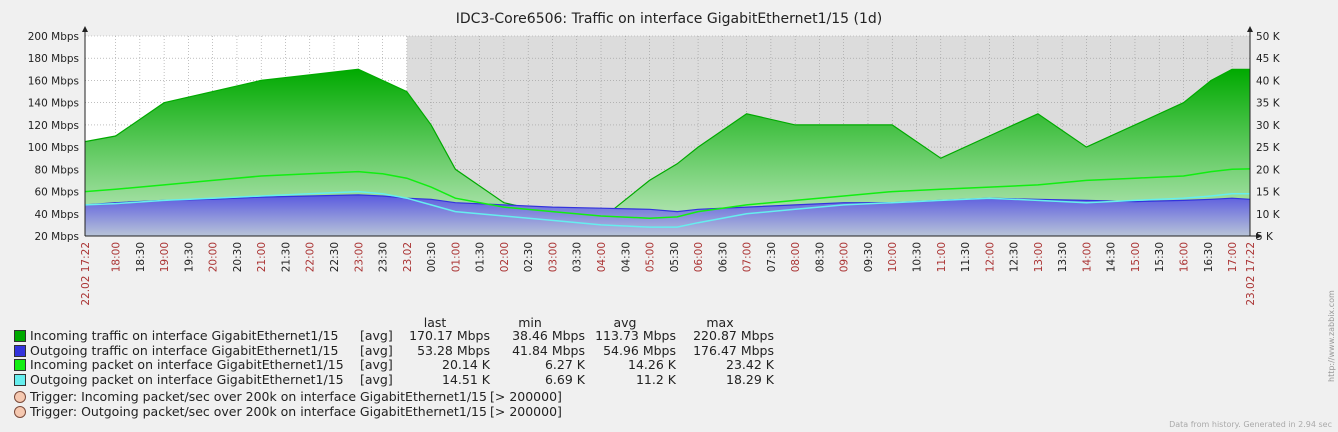  I want to click on right-tick-label-1: 10 K, so click(1268, 215).